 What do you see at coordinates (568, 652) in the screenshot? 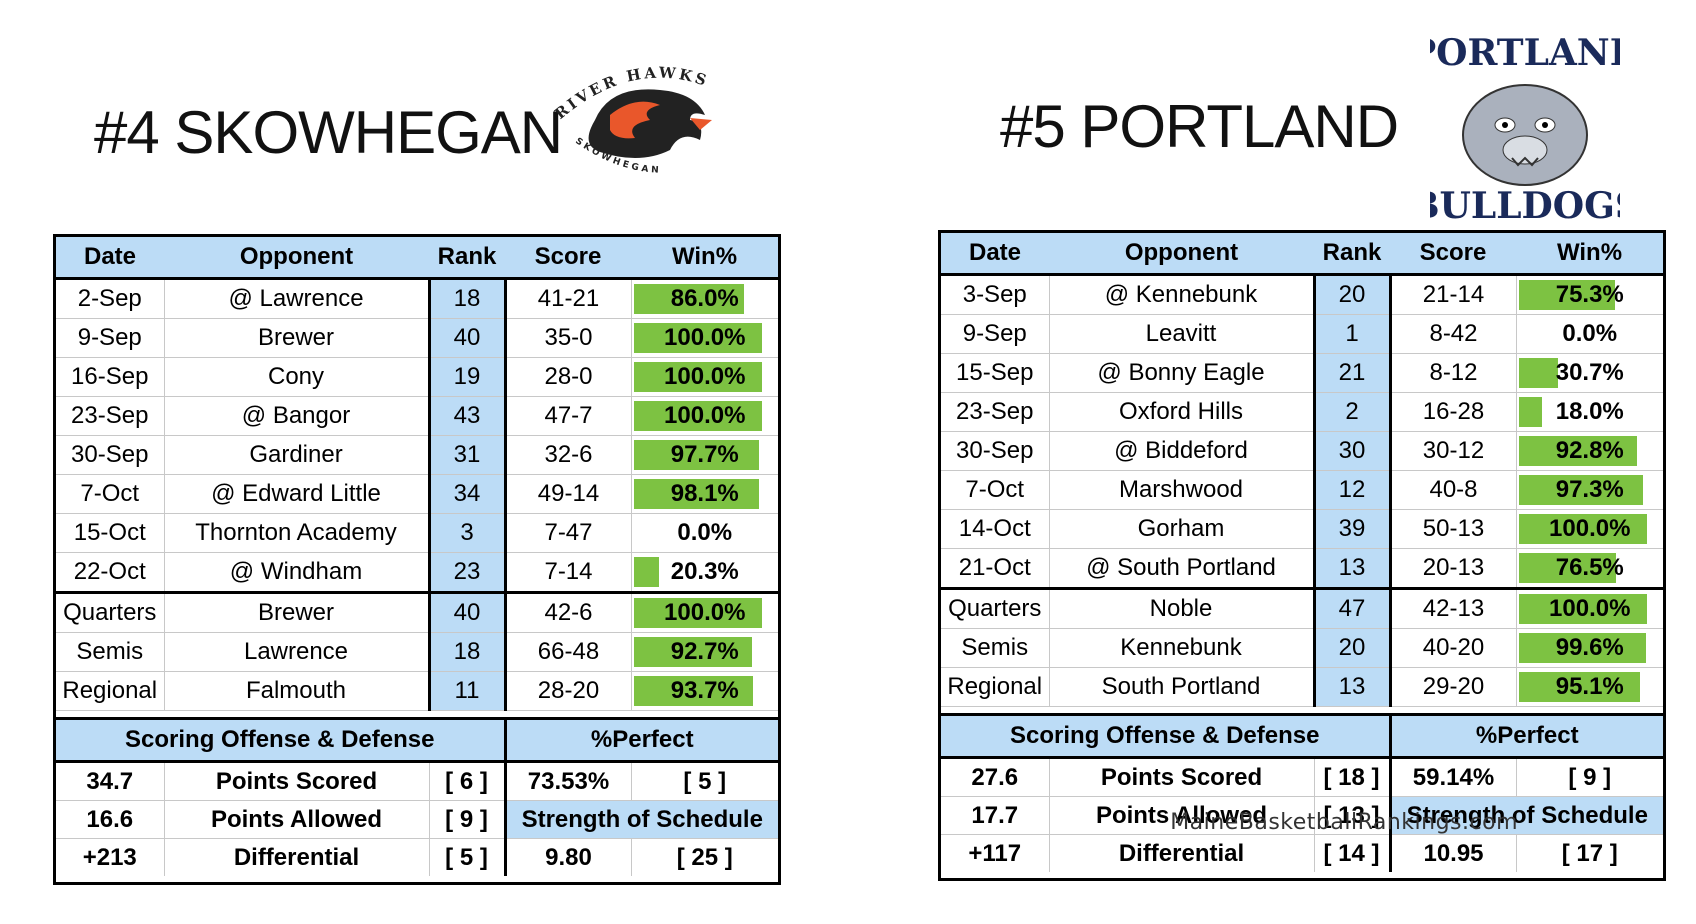
I see `game-score: 66-48` at bounding box center [568, 652].